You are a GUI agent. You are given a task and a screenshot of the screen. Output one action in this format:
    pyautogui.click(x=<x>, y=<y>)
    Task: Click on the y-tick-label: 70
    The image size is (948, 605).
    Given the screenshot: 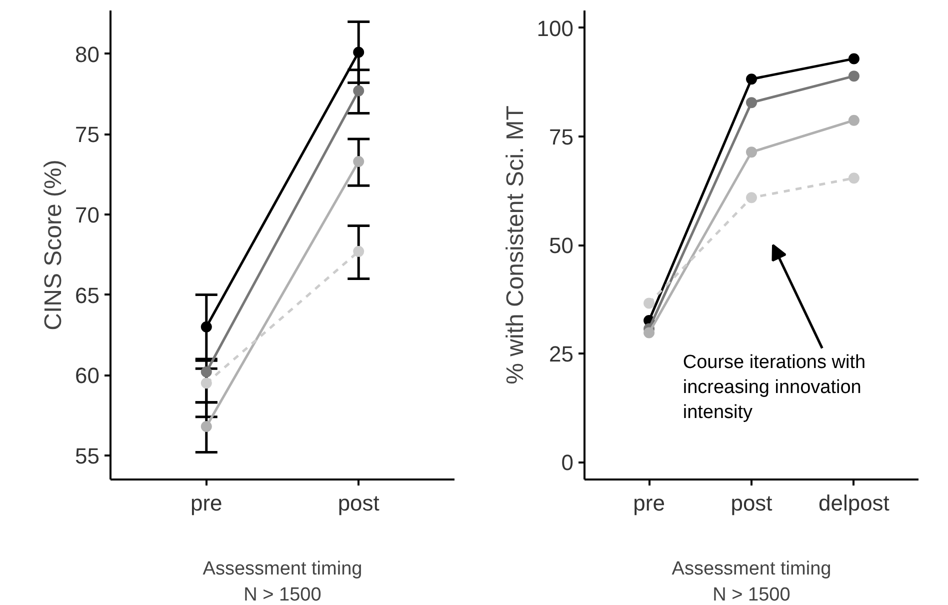 What is the action you would take?
    pyautogui.click(x=87, y=215)
    